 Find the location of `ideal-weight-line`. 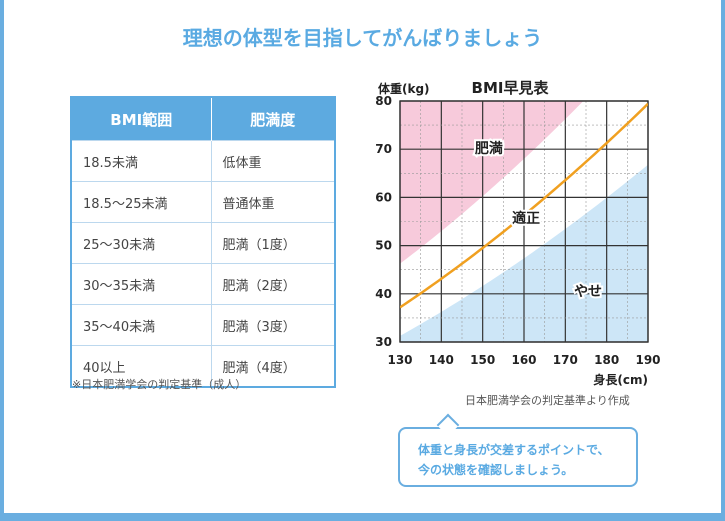

ideal-weight-line is located at coordinates (524, 205).